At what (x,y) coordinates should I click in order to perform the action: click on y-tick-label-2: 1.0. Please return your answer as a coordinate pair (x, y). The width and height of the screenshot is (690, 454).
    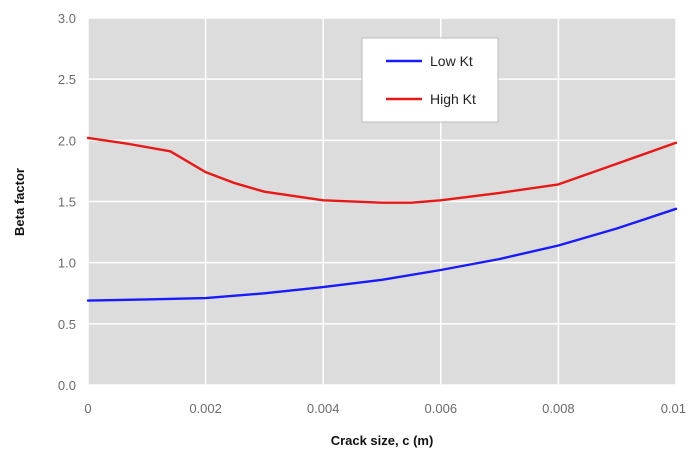
    Looking at the image, I should click on (67, 263).